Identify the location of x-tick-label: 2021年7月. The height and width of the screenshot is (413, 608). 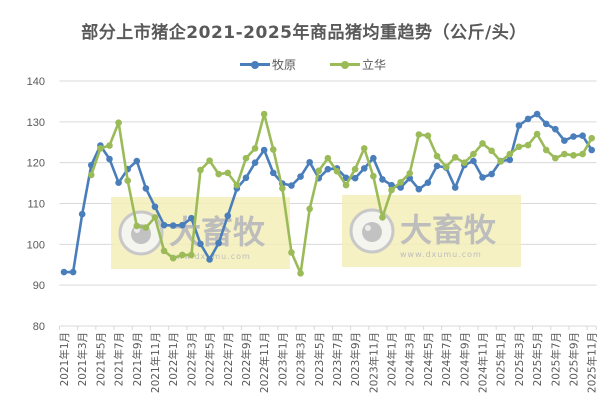
(119, 359).